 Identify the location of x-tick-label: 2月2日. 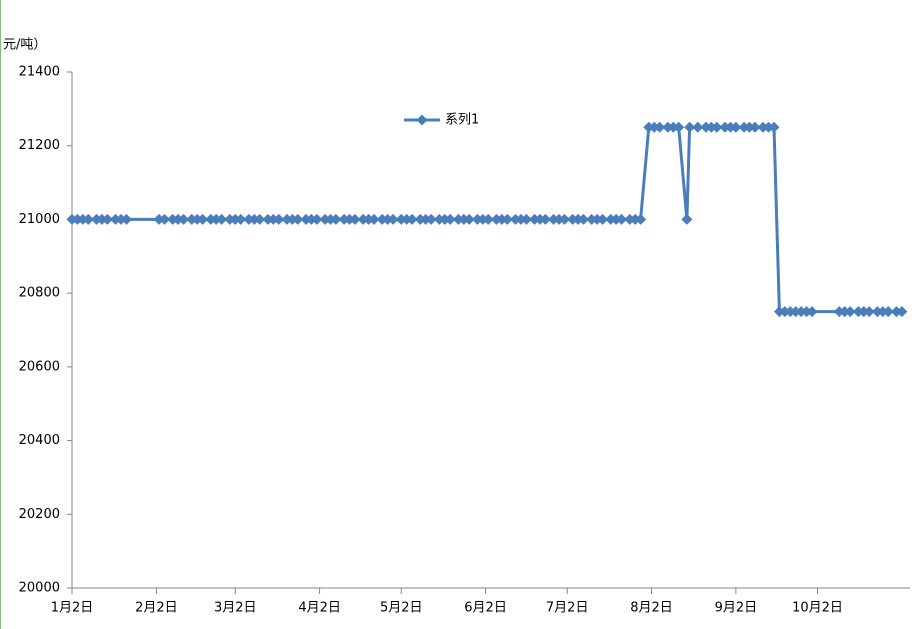
(156, 608).